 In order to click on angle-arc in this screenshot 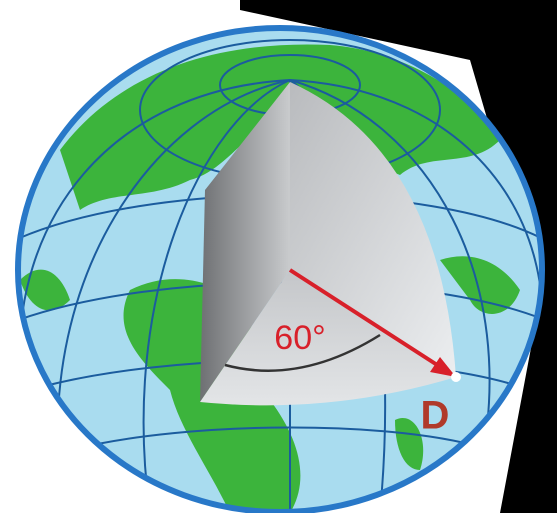, I will do `click(302, 352)`.